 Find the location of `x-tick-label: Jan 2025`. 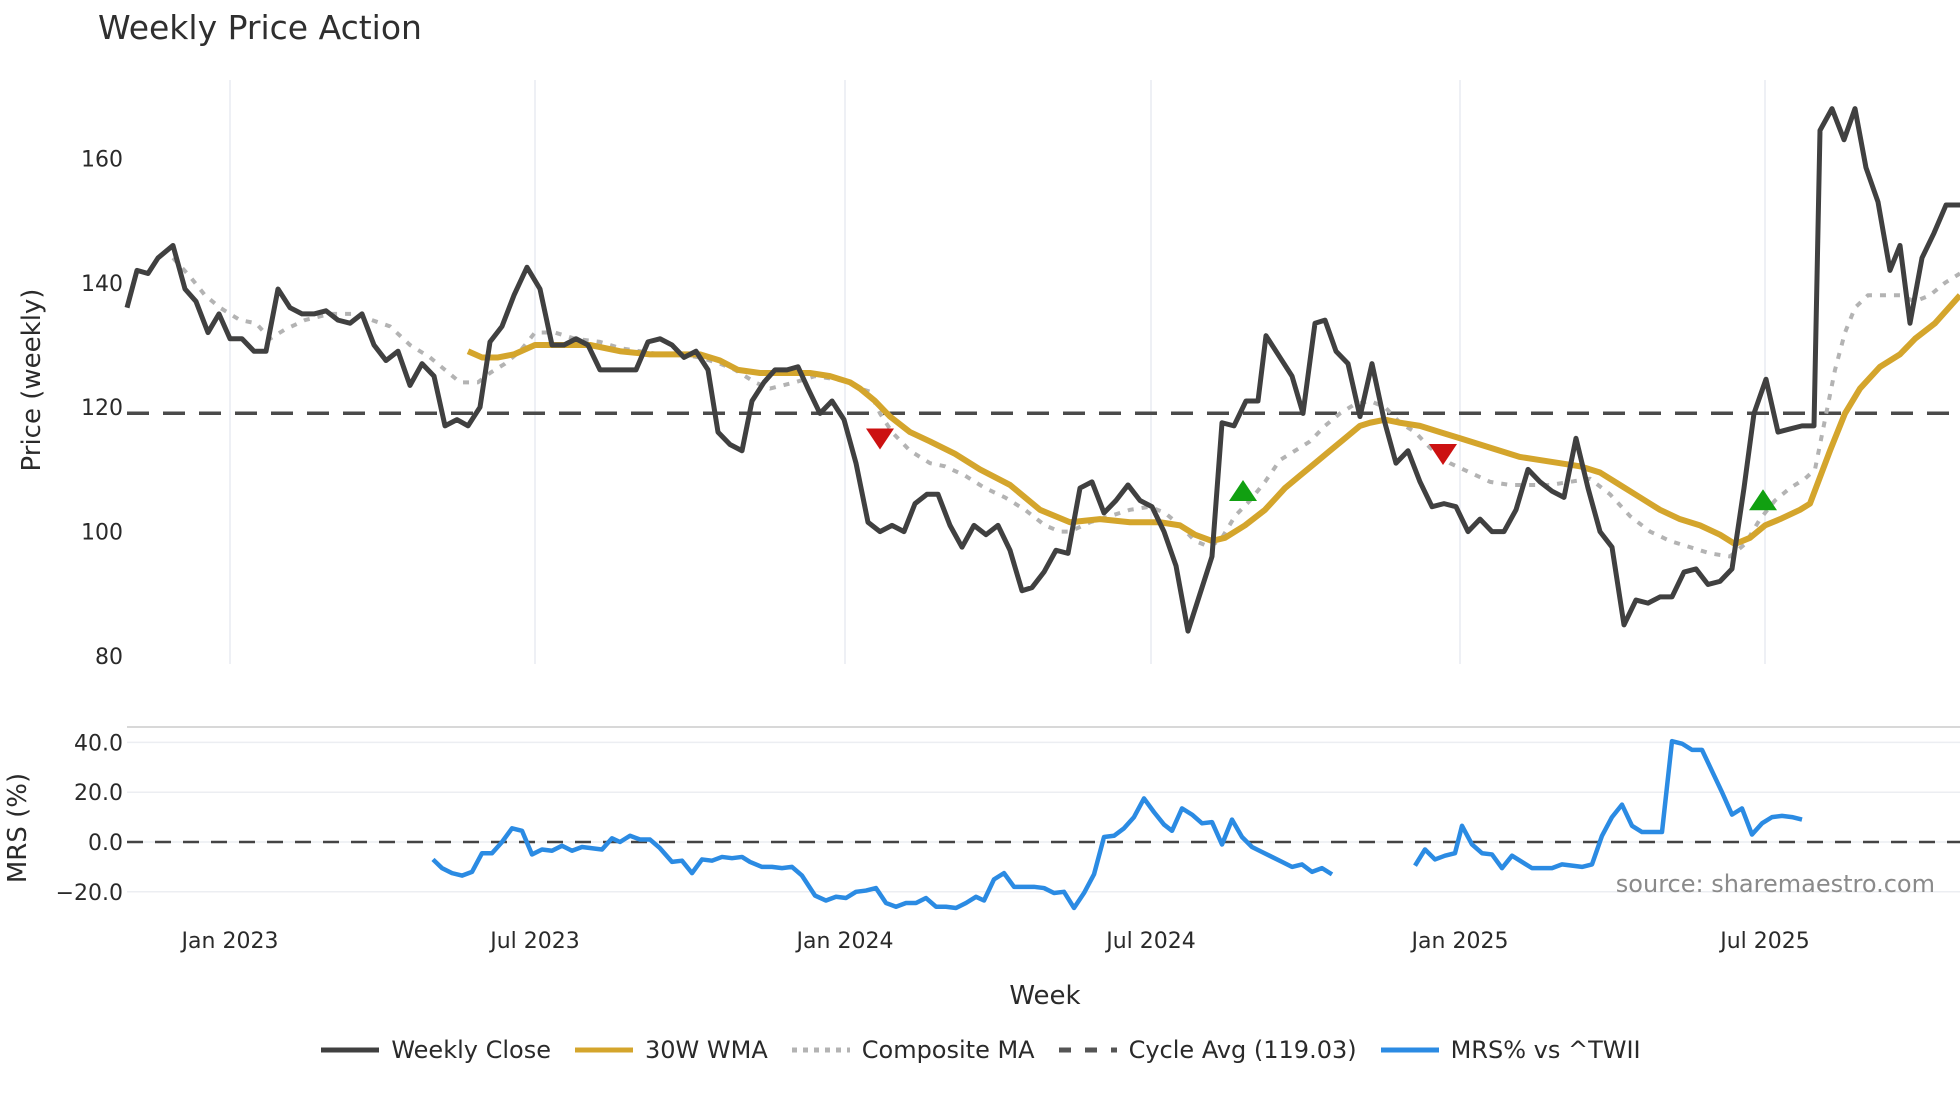

x-tick-label: Jan 2025 is located at coordinates (1459, 941).